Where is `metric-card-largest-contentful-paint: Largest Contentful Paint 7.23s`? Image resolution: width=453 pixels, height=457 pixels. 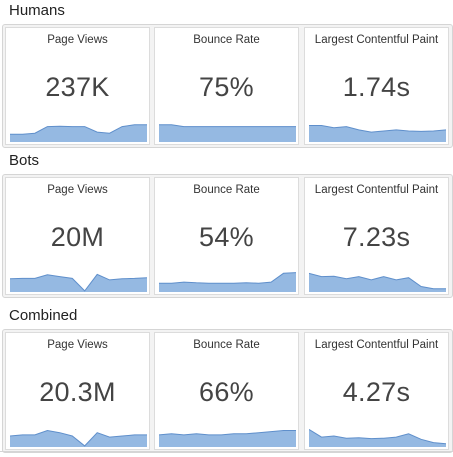 metric-card-largest-contentful-paint: Largest Contentful Paint 7.23s is located at coordinates (376, 236).